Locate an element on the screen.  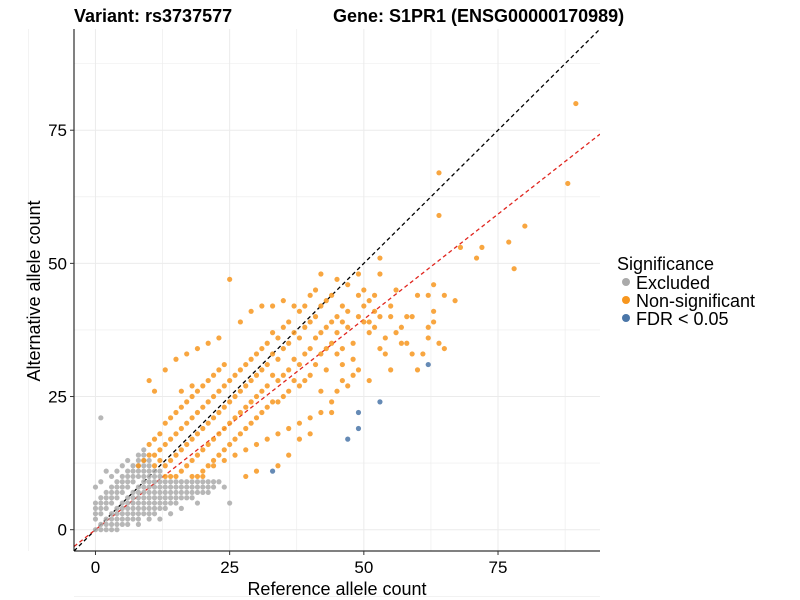
x-tick-label: 0 is located at coordinates (95, 567).